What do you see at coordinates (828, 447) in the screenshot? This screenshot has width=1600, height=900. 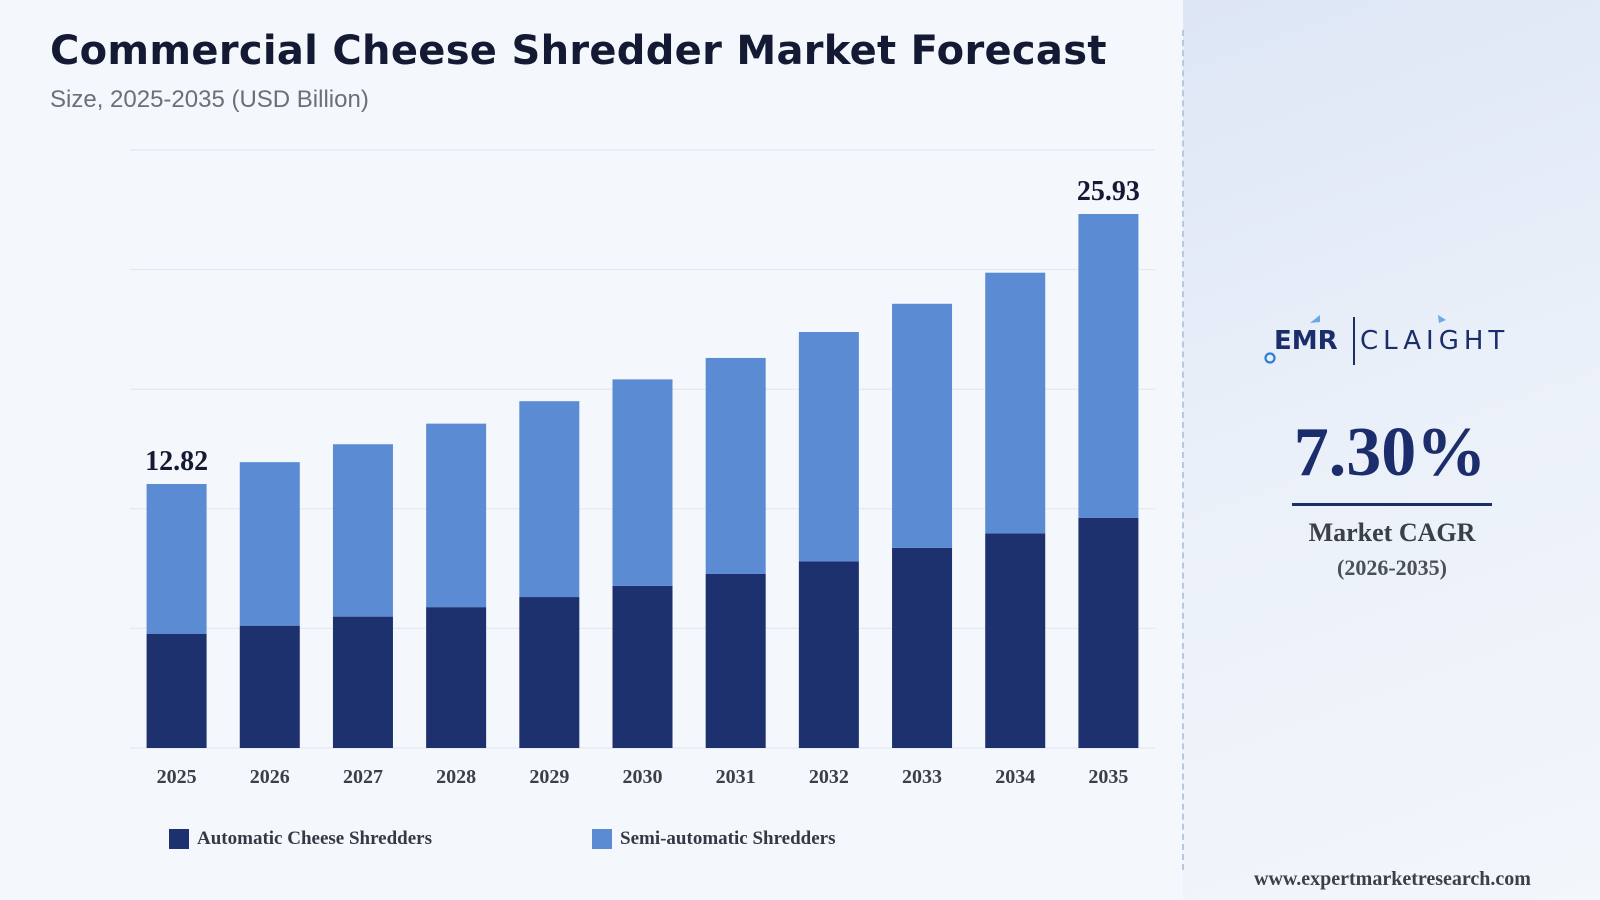 I see `bar-semi-automatic-2032` at bounding box center [828, 447].